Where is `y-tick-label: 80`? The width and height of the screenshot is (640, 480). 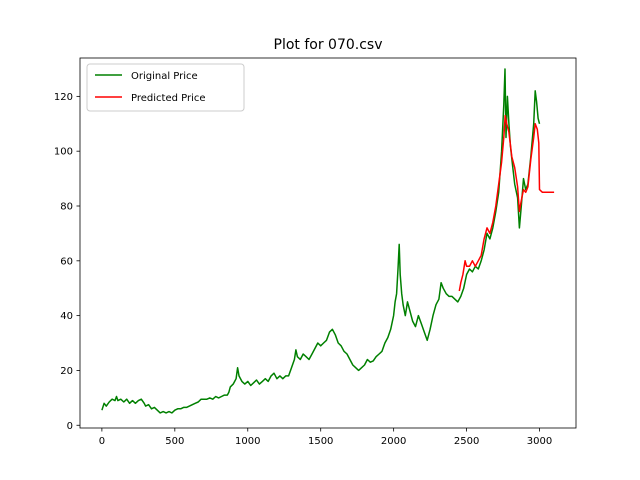
y-tick-label: 80 is located at coordinates (66, 207).